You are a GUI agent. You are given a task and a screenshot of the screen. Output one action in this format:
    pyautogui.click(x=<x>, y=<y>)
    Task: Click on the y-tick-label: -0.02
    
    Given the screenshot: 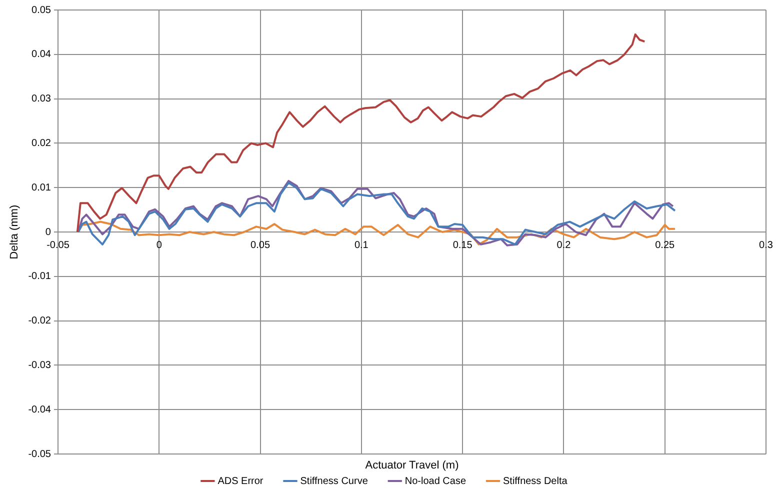 What is the action you would take?
    pyautogui.click(x=40, y=321)
    